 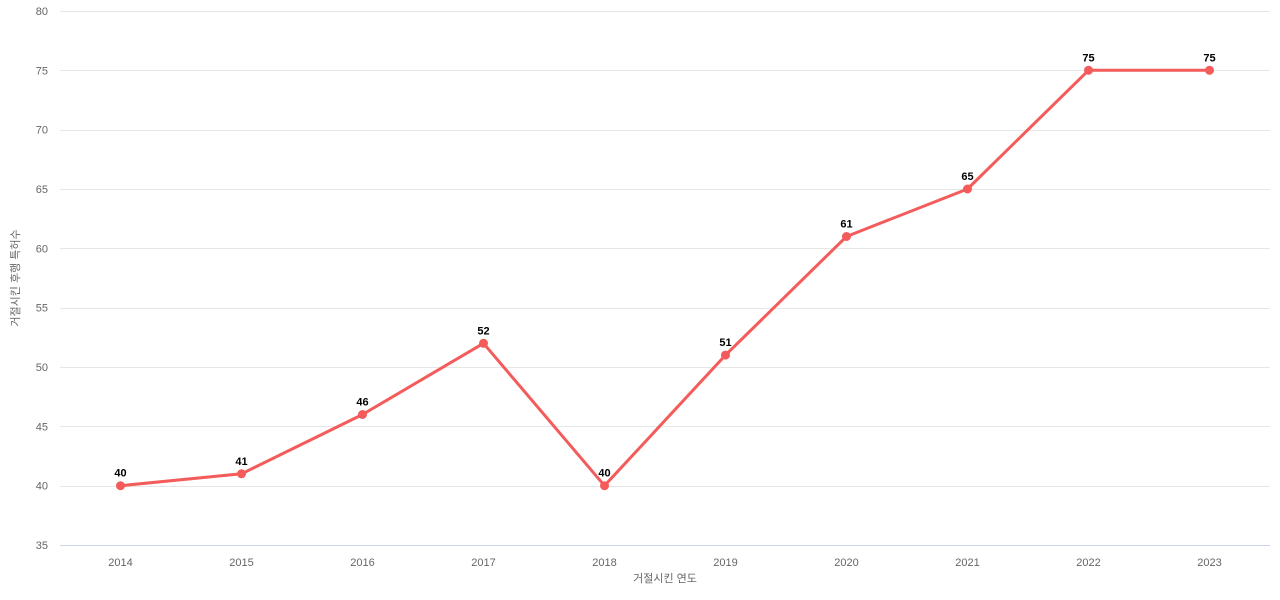 I want to click on data-point-label: 51, so click(x=725, y=343).